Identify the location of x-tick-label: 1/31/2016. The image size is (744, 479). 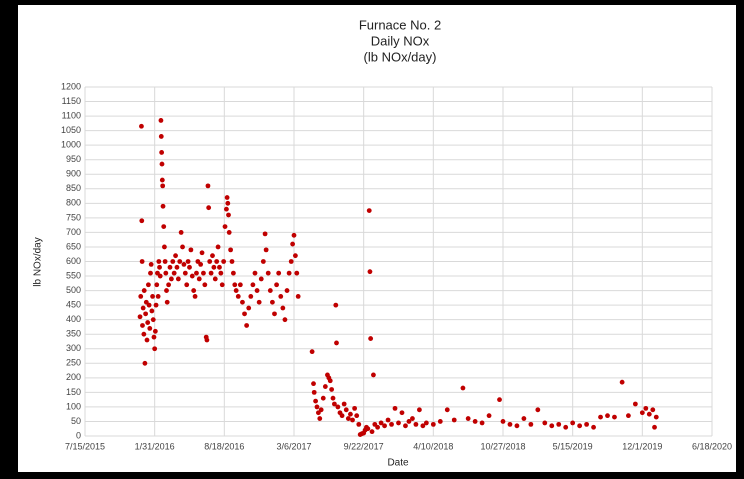
(155, 446).